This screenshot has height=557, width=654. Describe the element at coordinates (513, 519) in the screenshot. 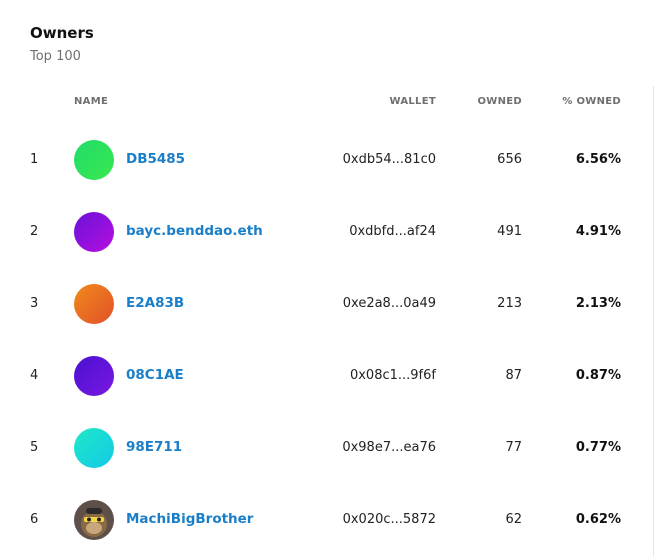

I see `owned-count: 62` at that location.